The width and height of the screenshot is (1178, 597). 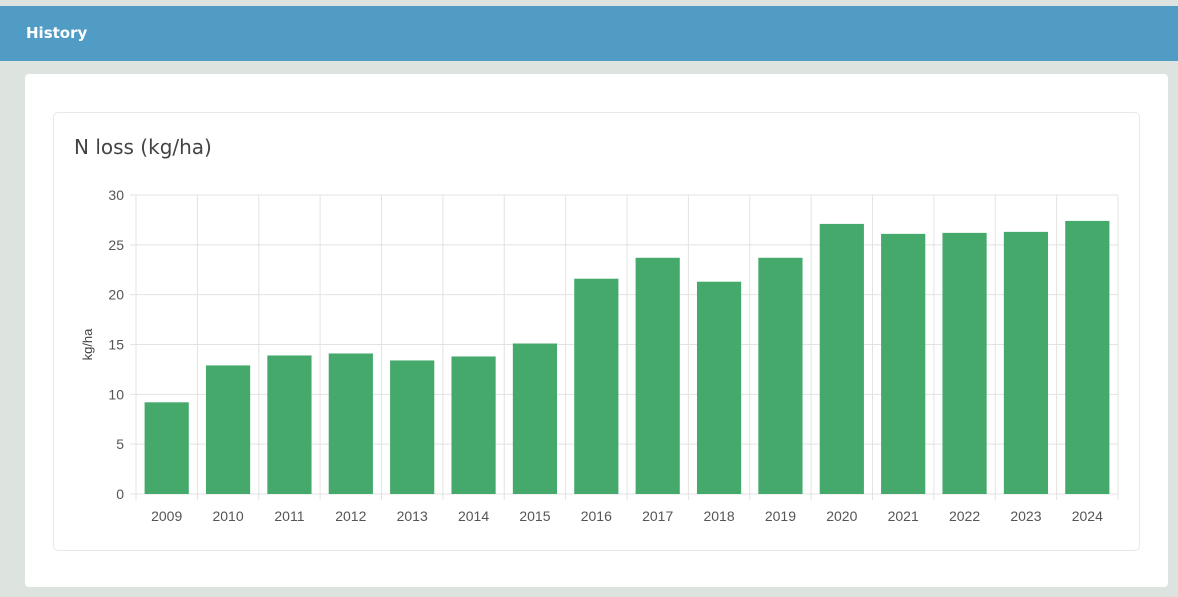 What do you see at coordinates (116, 245) in the screenshot?
I see `y-tick-label: 25` at bounding box center [116, 245].